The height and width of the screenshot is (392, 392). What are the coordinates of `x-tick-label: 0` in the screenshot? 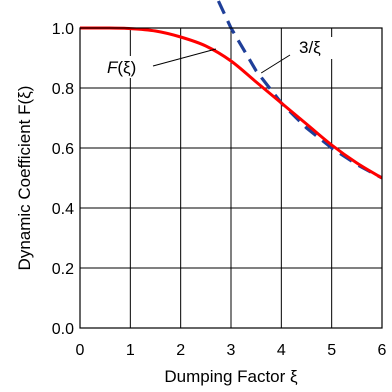 It's located at (80, 350).